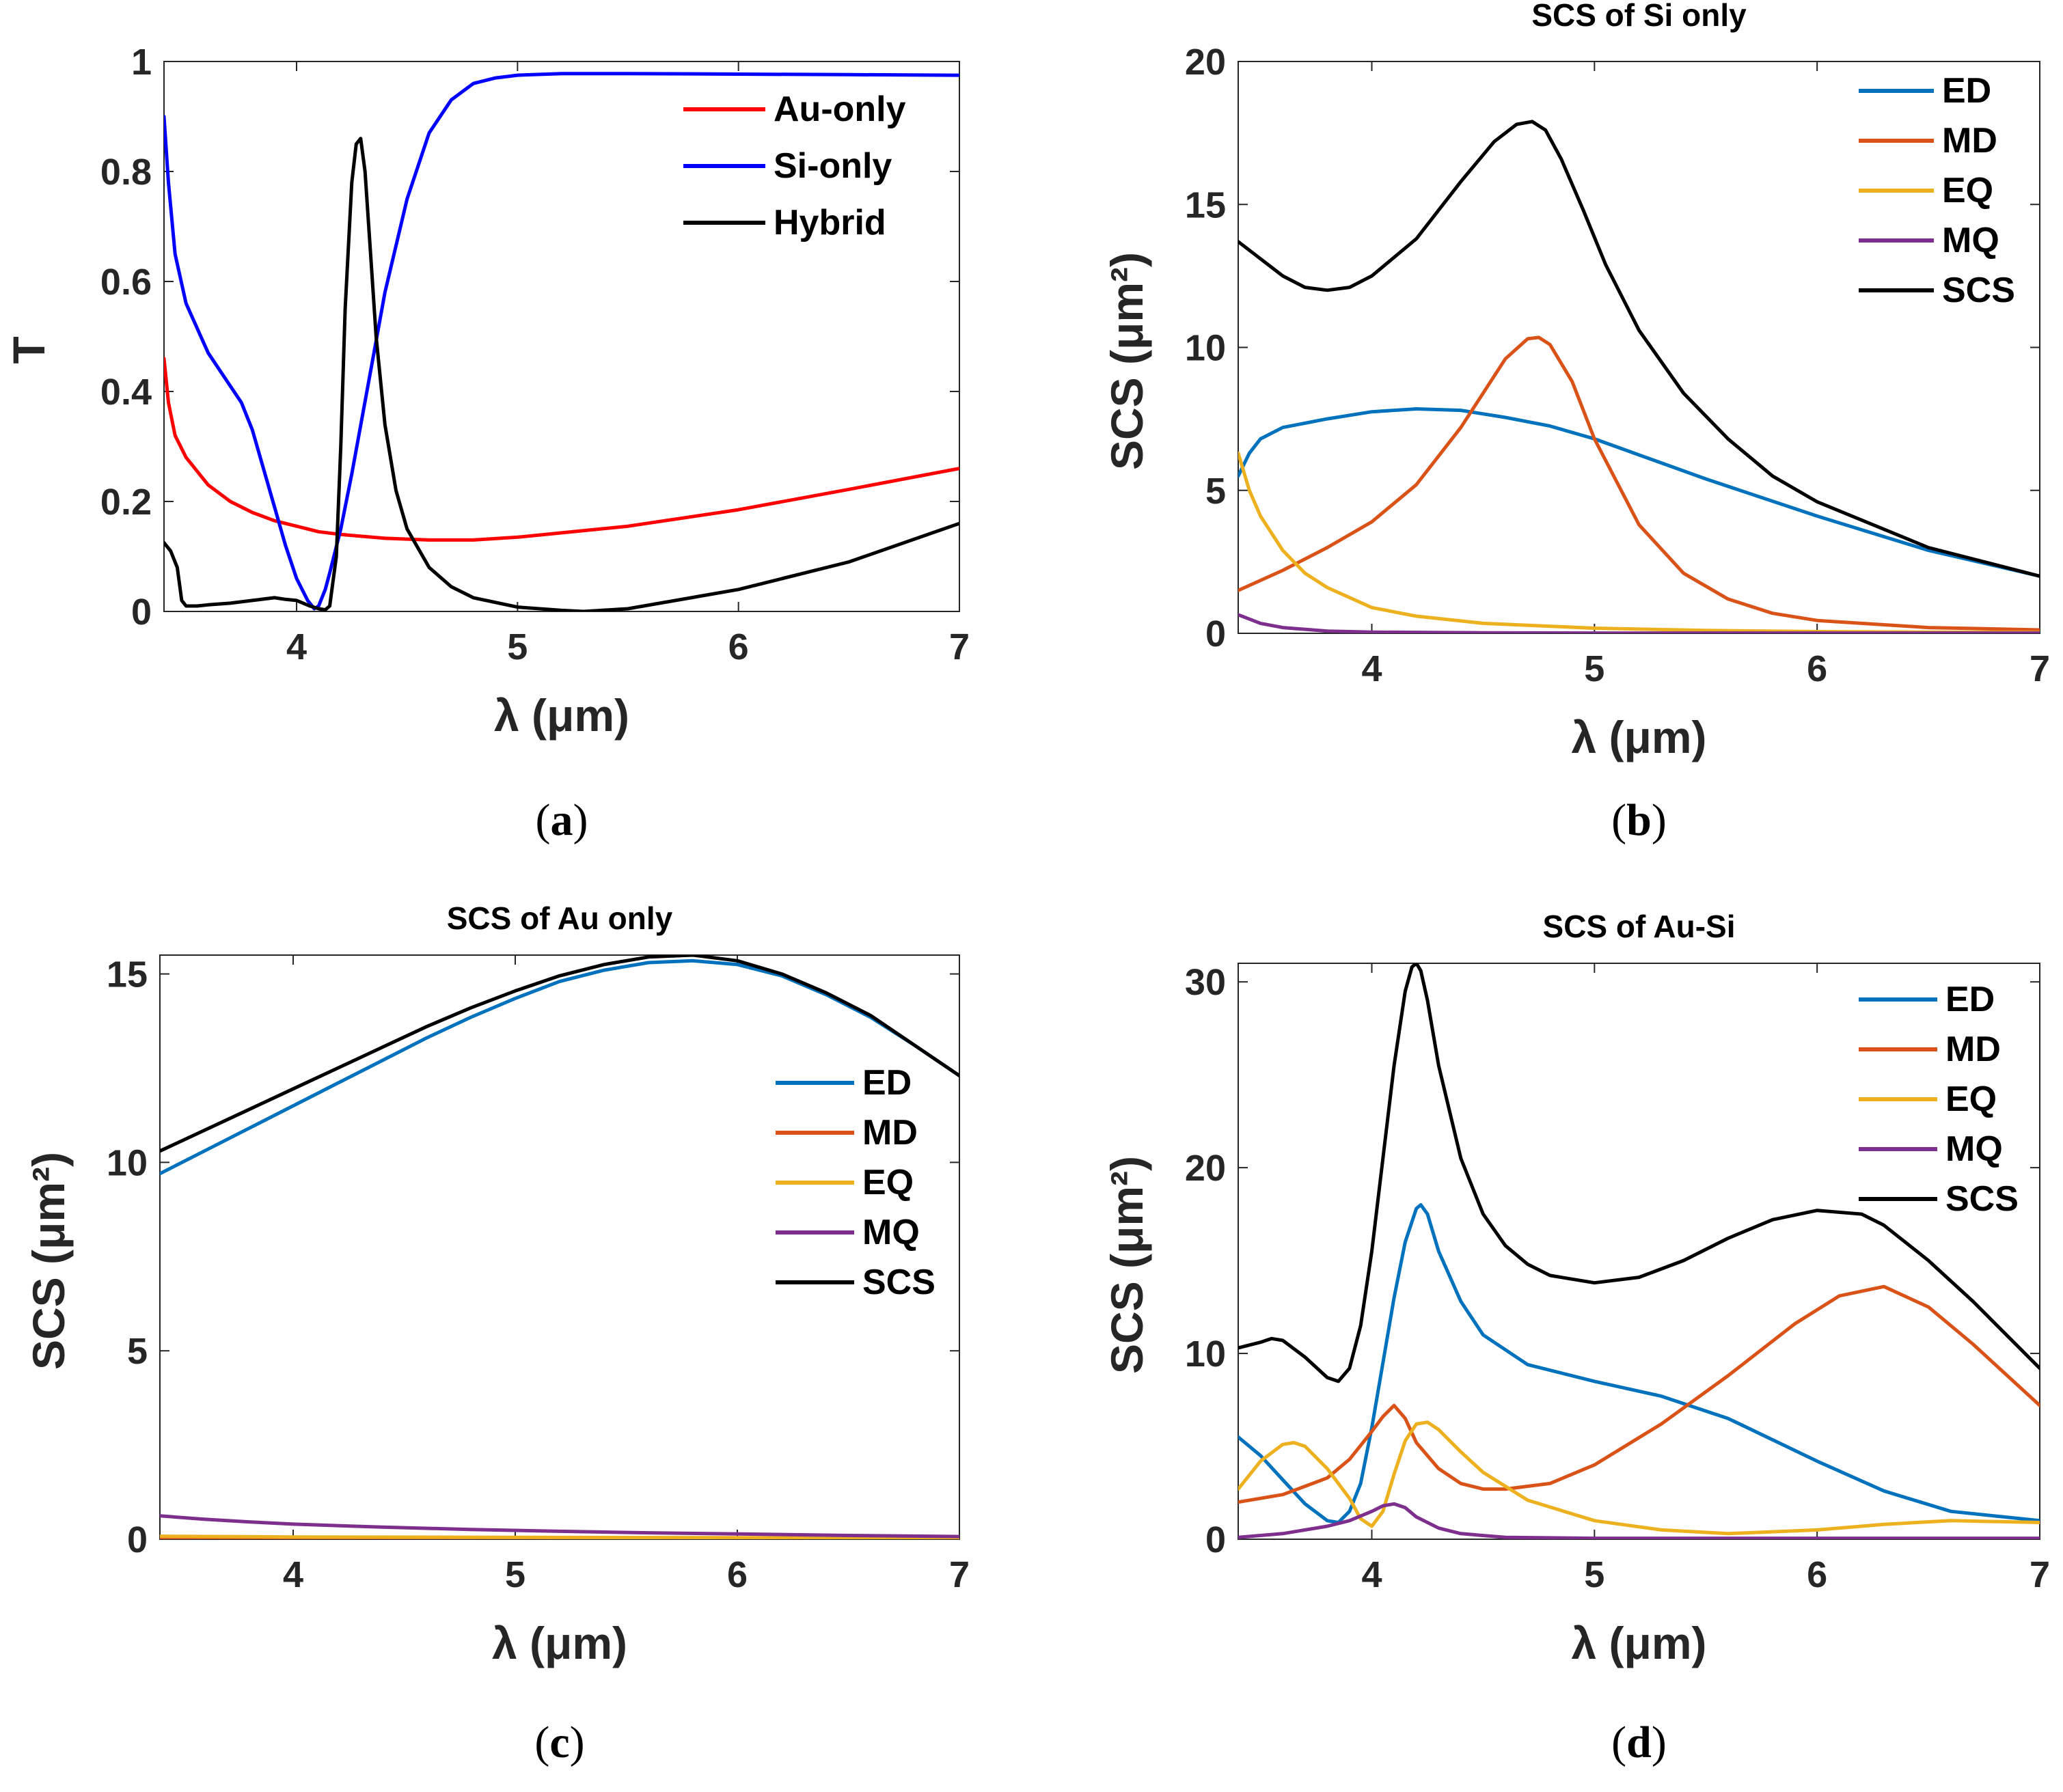 The width and height of the screenshot is (2063, 1792). I want to click on panel-caption: (c), so click(559, 1742).